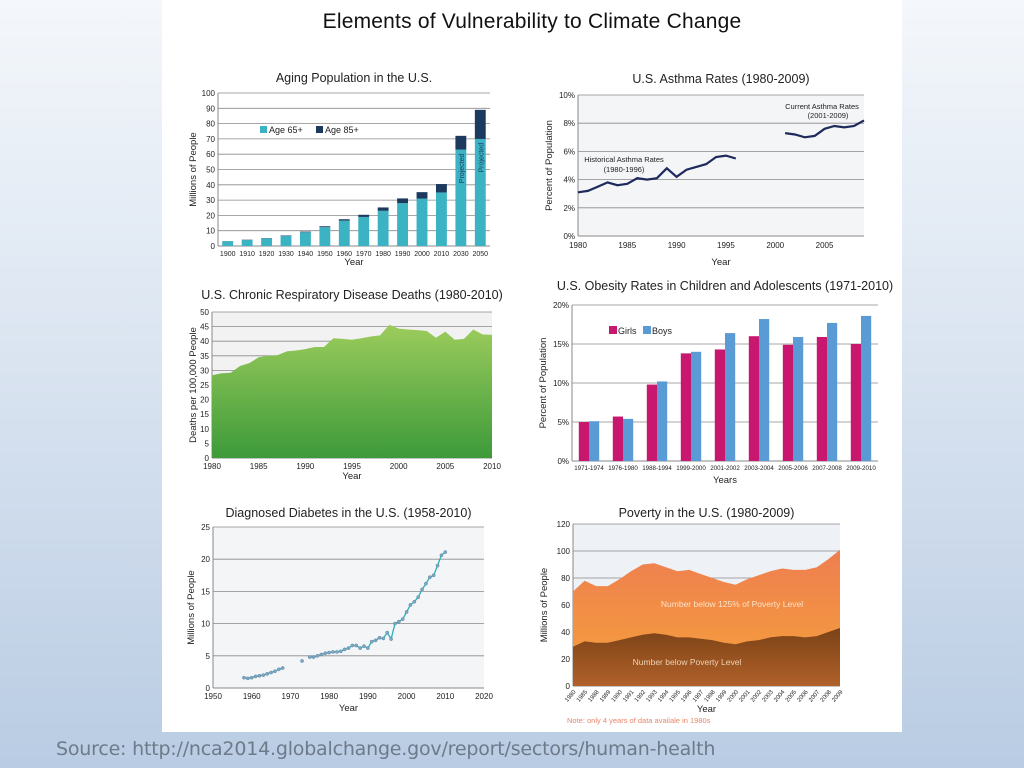 This screenshot has width=1024, height=768. Describe the element at coordinates (563, 422) in the screenshot. I see `y-tick-label: 5%` at that location.